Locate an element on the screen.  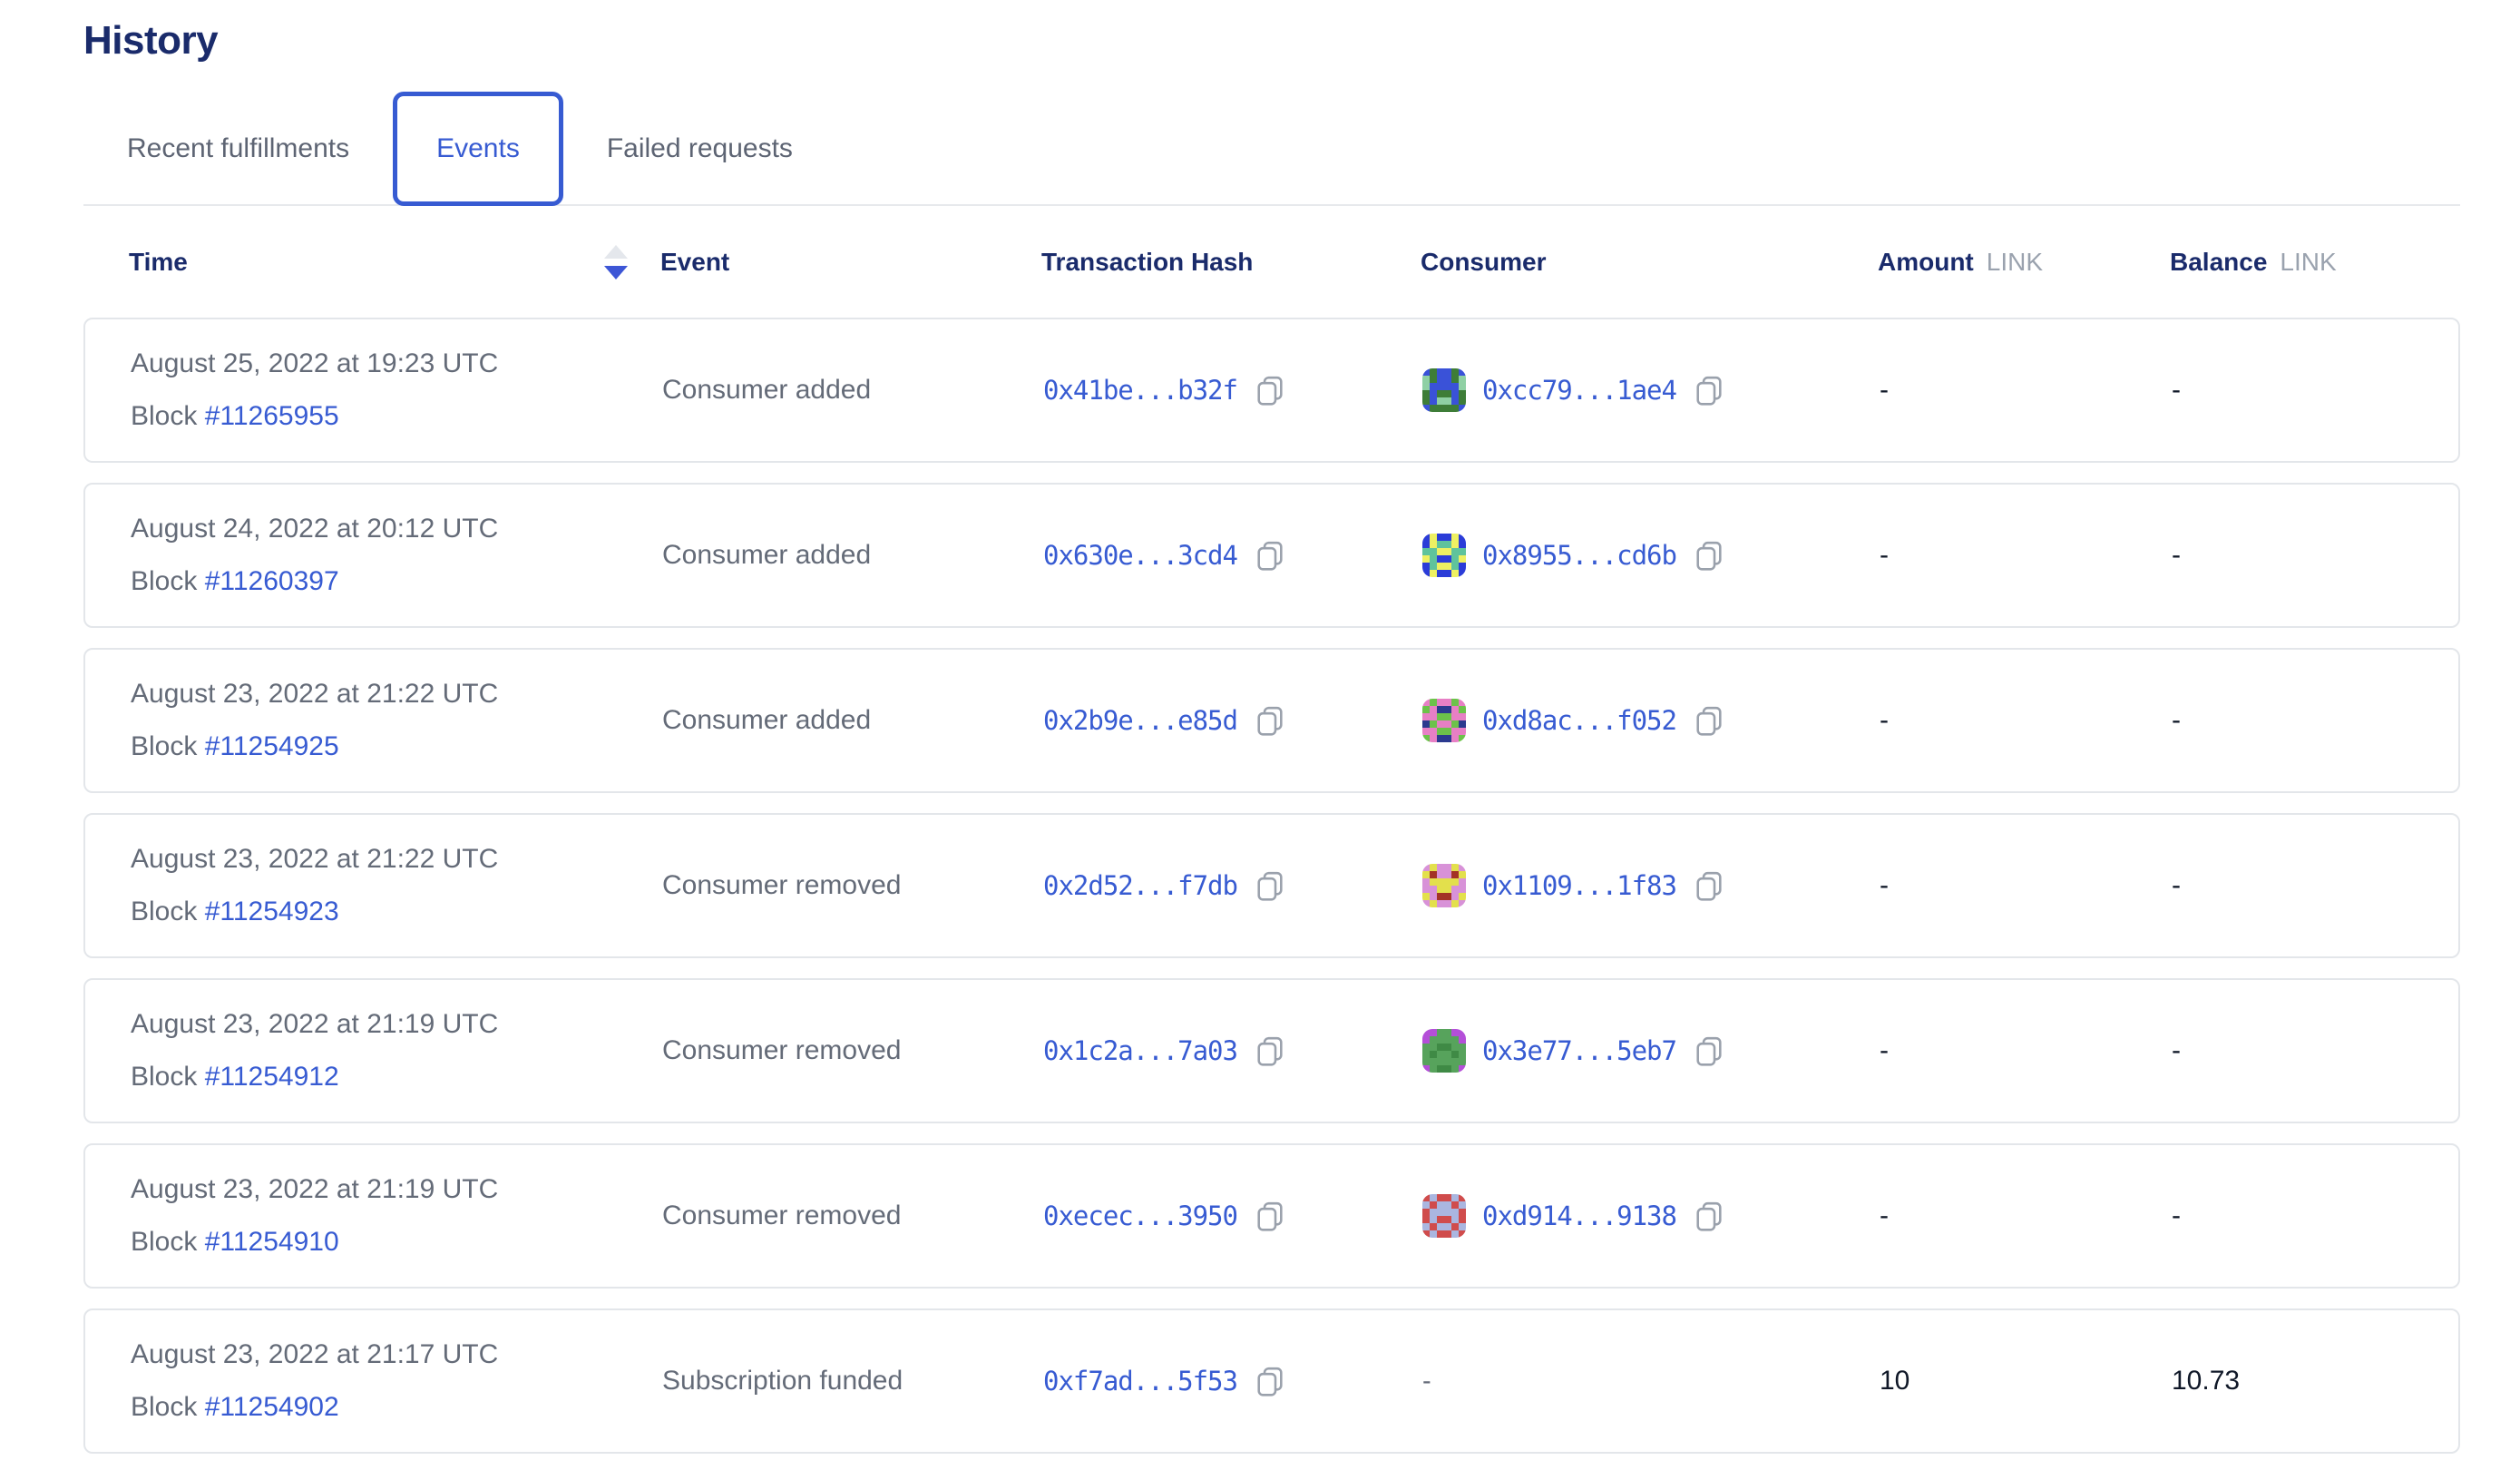
column-header-balance: Balance LINK is located at coordinates (2315, 262).